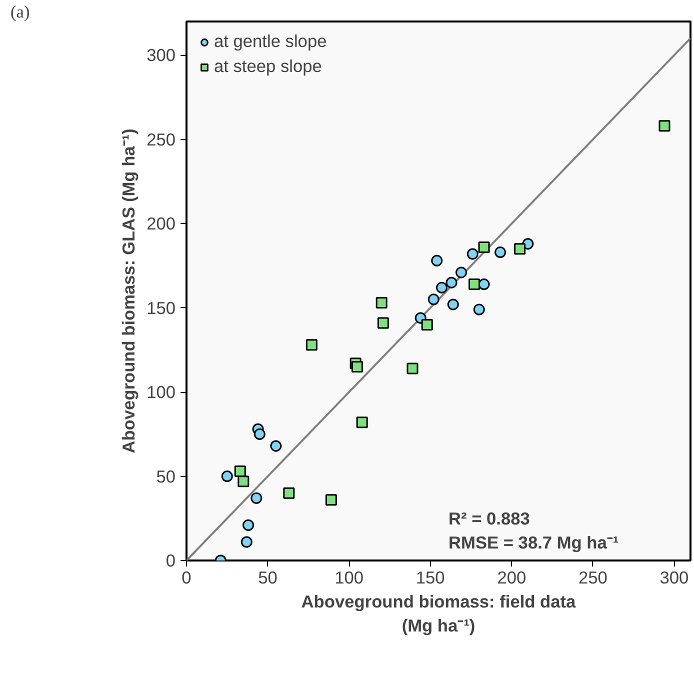 The height and width of the screenshot is (674, 694). Describe the element at coordinates (268, 66) in the screenshot. I see `legend-label: at steep slope` at that location.